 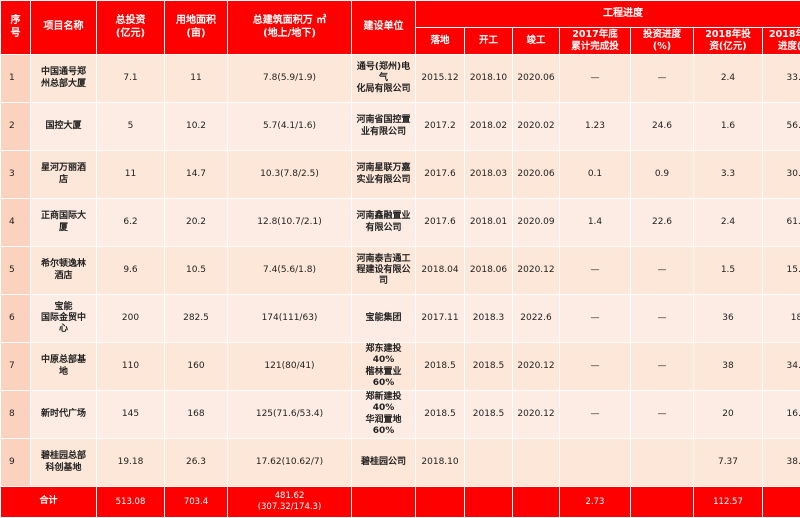 I want to click on row-total-investment: 110, so click(x=131, y=367).